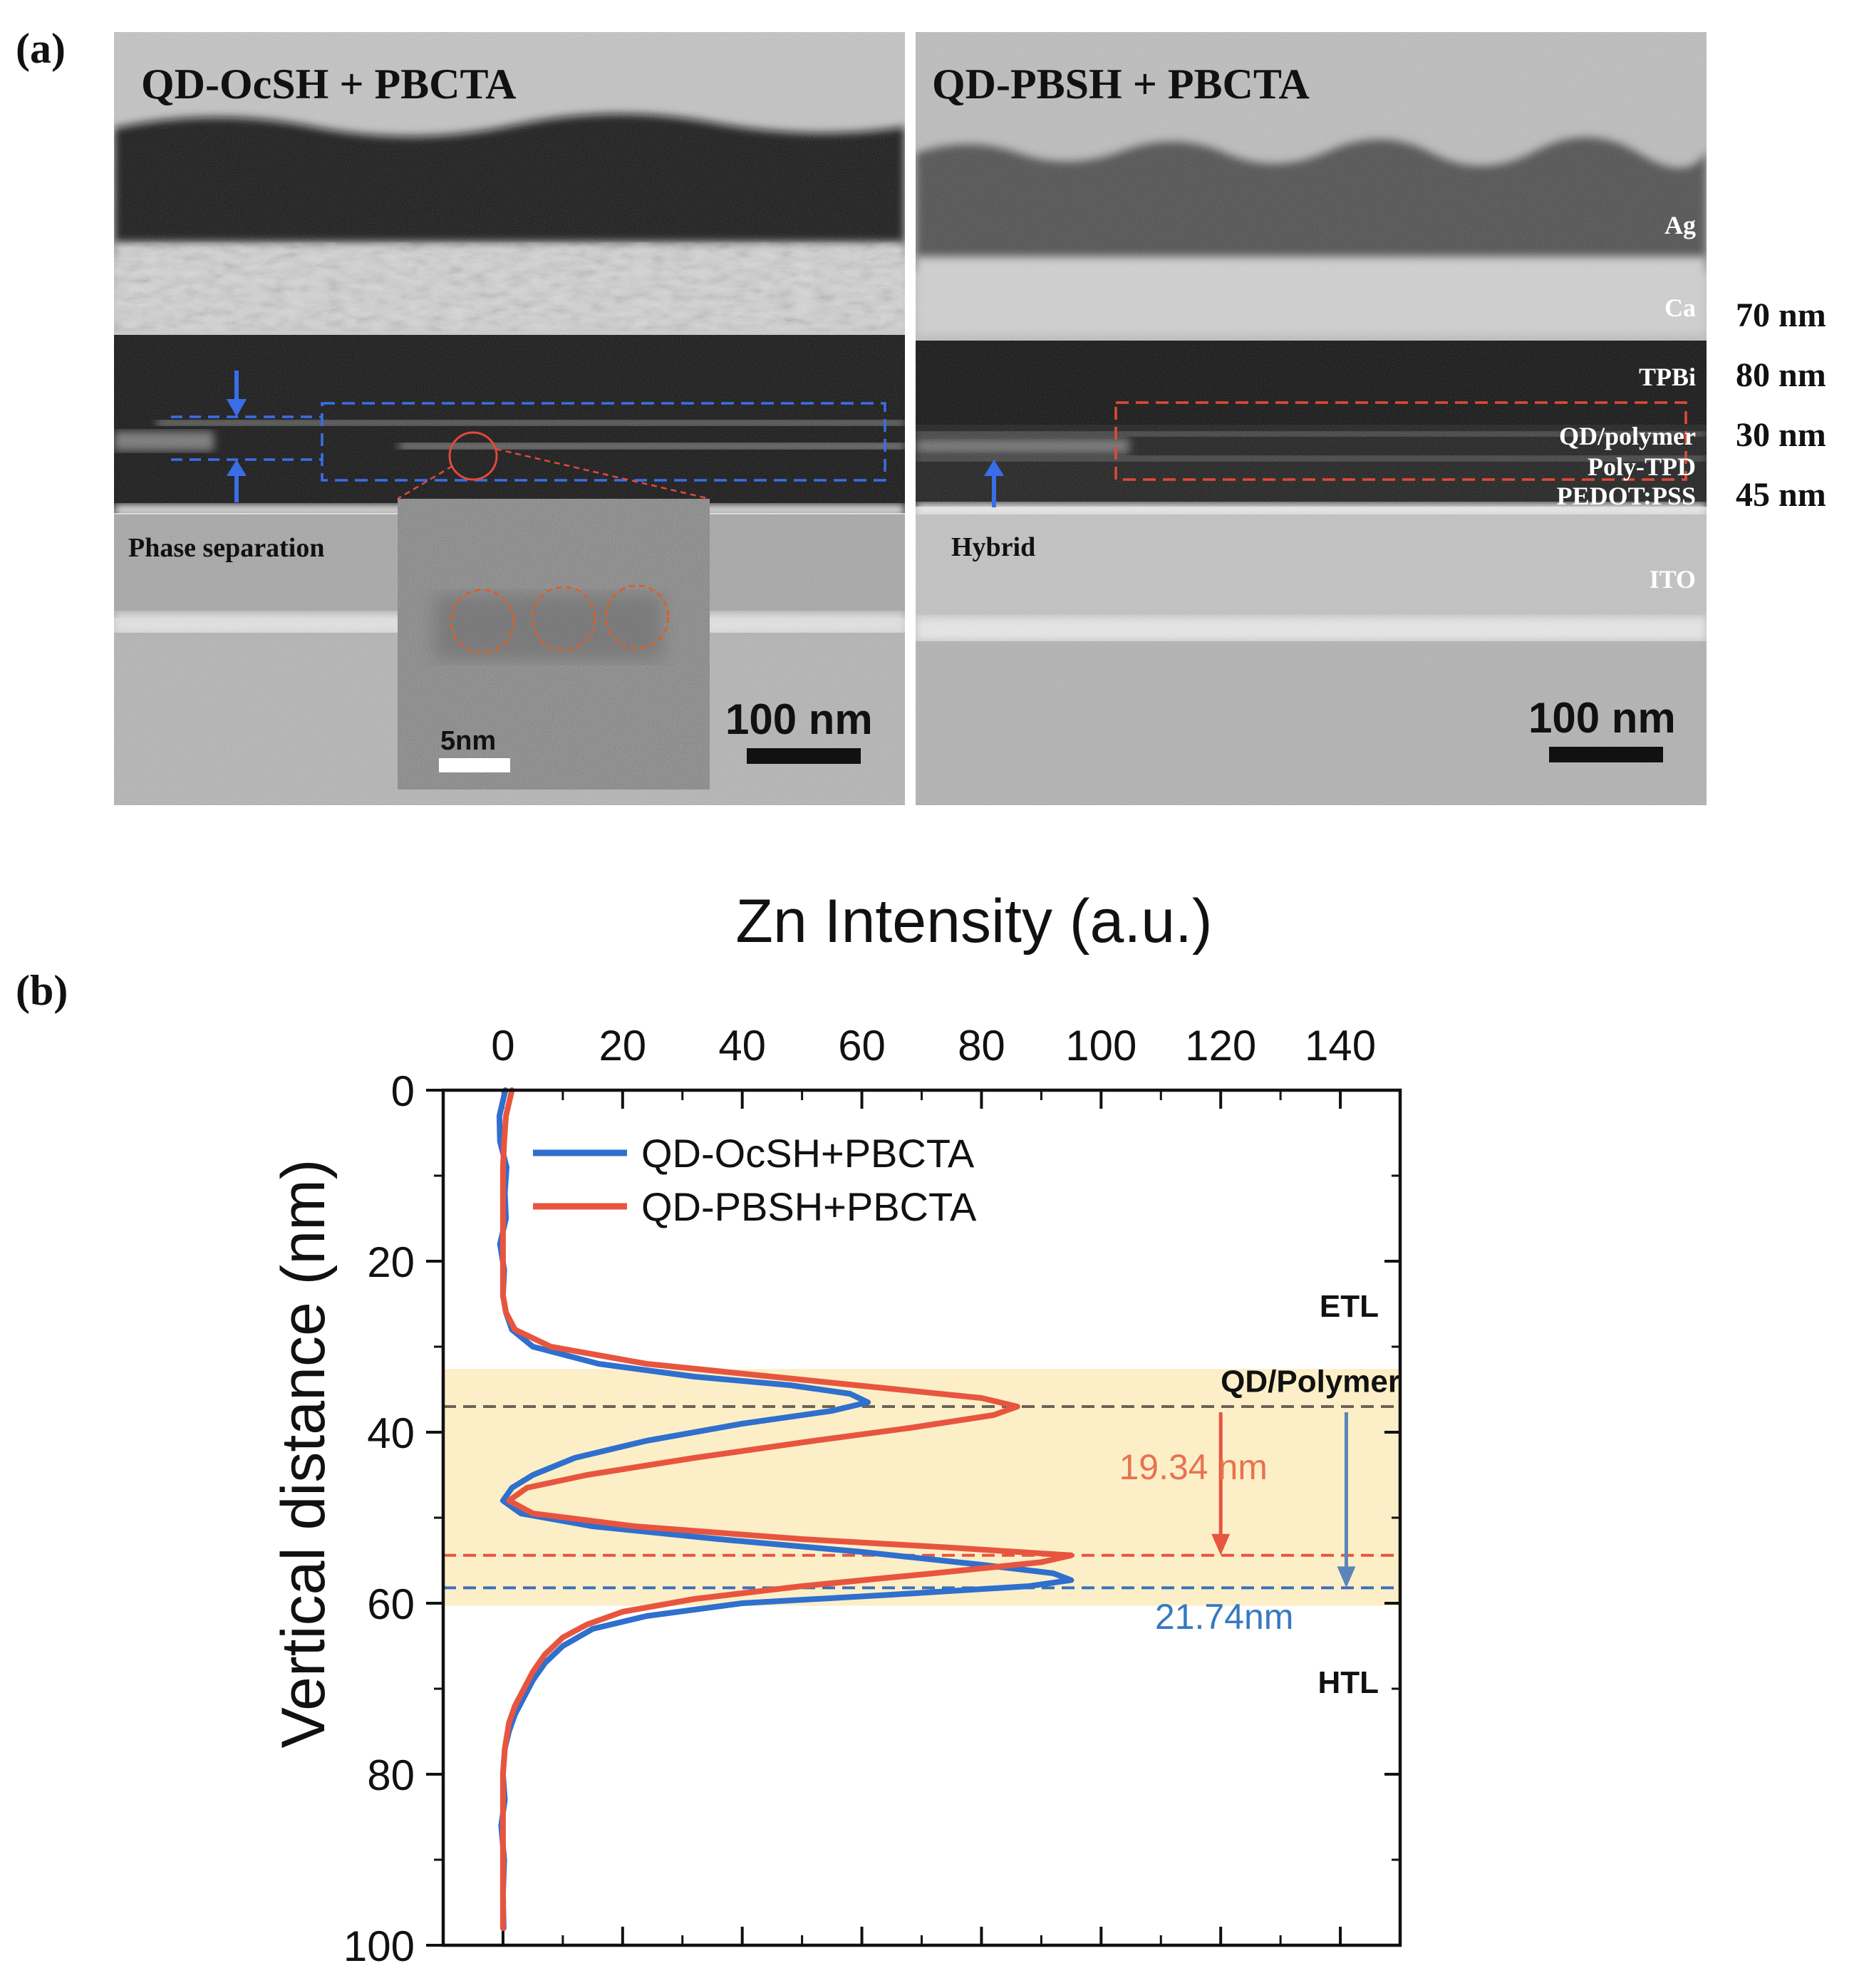 Image resolution: width=1864 pixels, height=1988 pixels. I want to click on x-tick-label: 60, so click(862, 1046).